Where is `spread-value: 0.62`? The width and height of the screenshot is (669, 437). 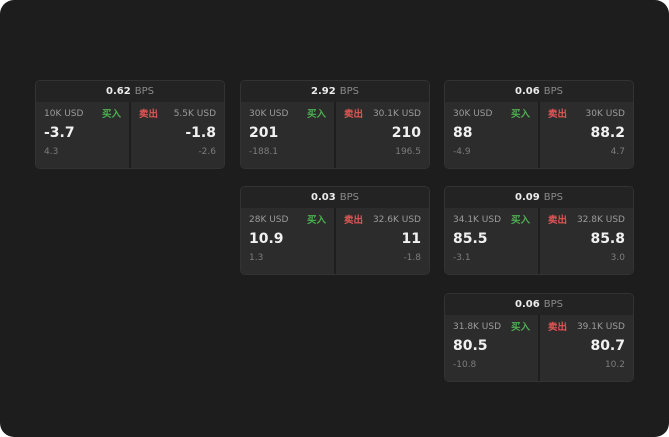 spread-value: 0.62 is located at coordinates (118, 91).